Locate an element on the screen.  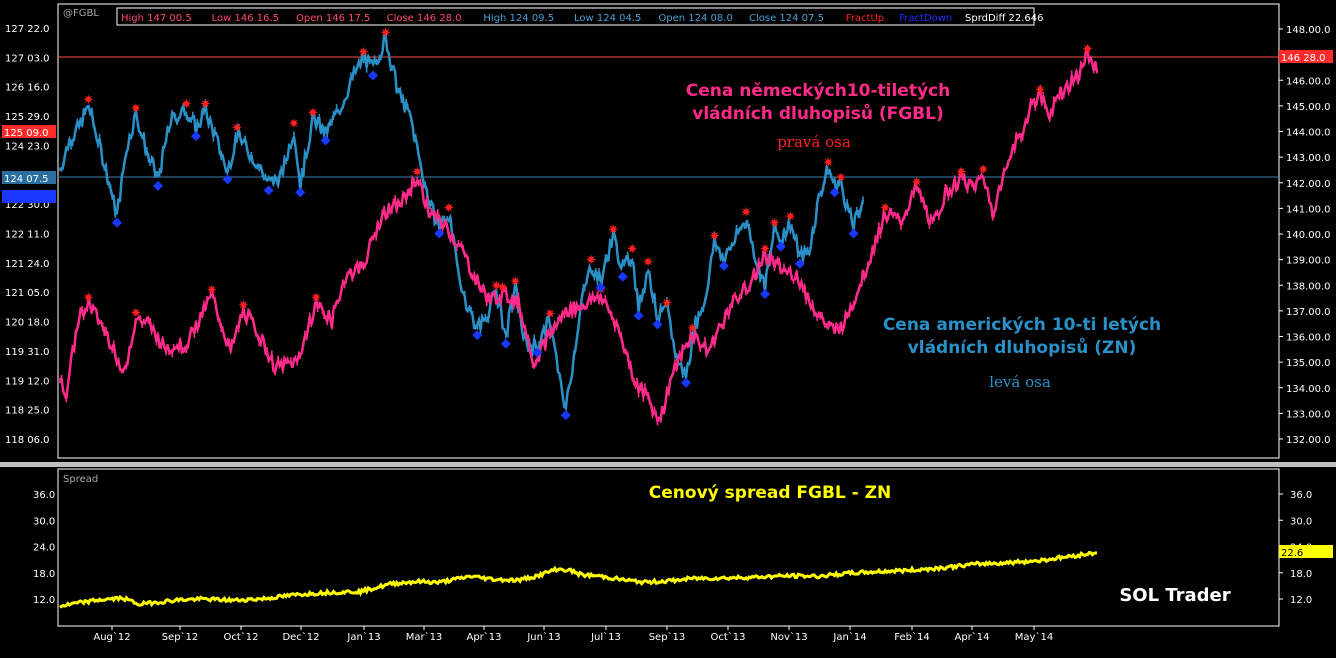
watermark: SOL Trader is located at coordinates (1174, 595).